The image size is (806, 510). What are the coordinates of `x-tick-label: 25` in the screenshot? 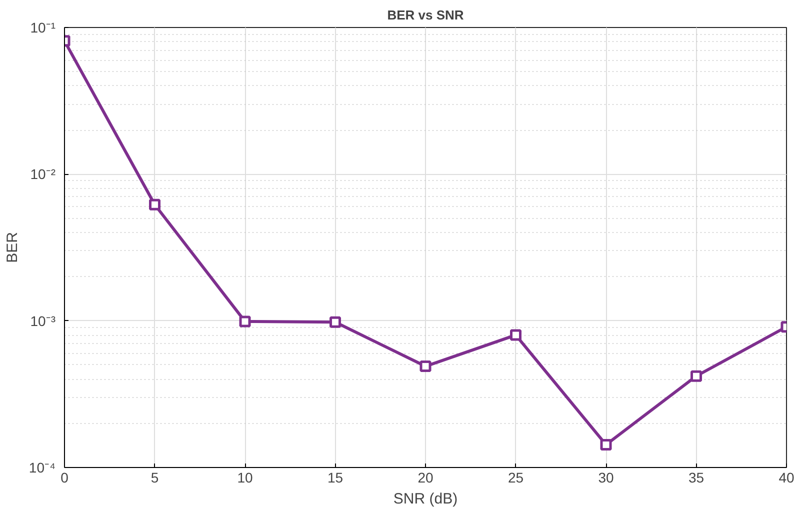 It's located at (516, 478).